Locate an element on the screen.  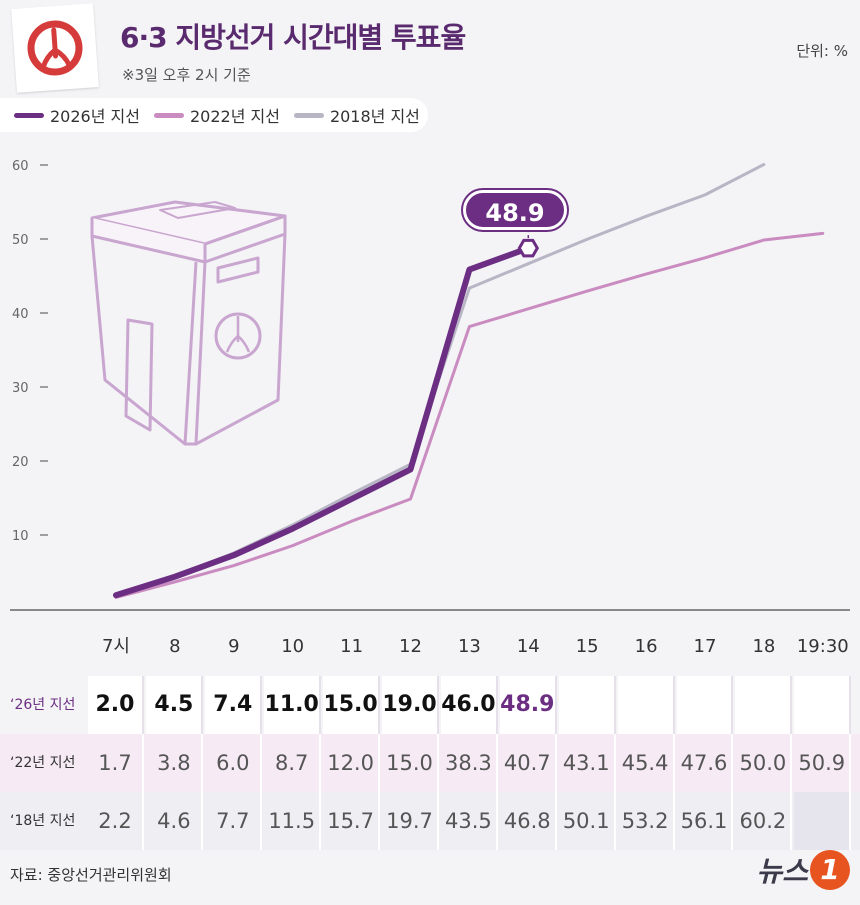
y-tick-label: 20 is located at coordinates (20, 462).